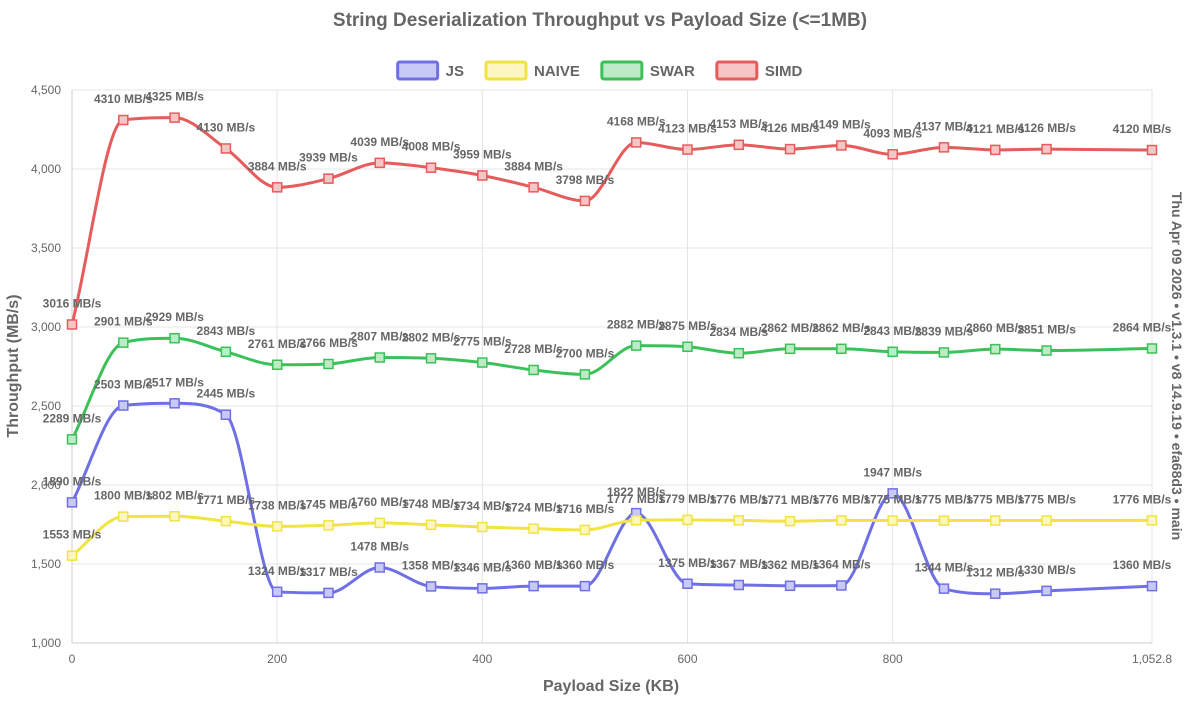 The image size is (1200, 705). What do you see at coordinates (841, 124) in the screenshot?
I see `data-label-simd: 4149 MB/s` at bounding box center [841, 124].